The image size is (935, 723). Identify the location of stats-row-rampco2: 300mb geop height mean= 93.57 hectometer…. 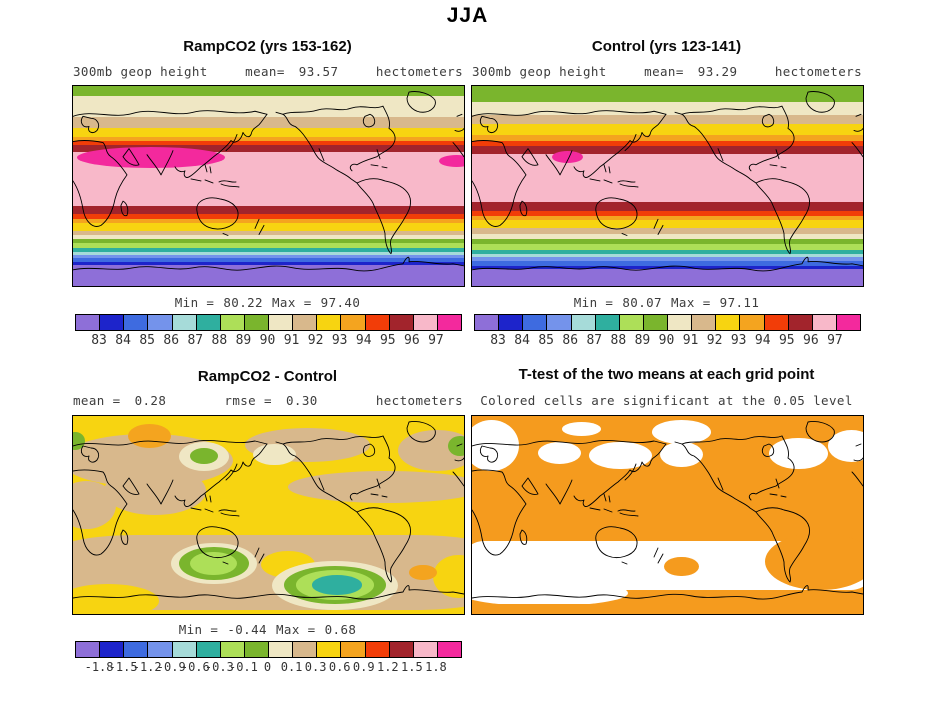
(268, 71).